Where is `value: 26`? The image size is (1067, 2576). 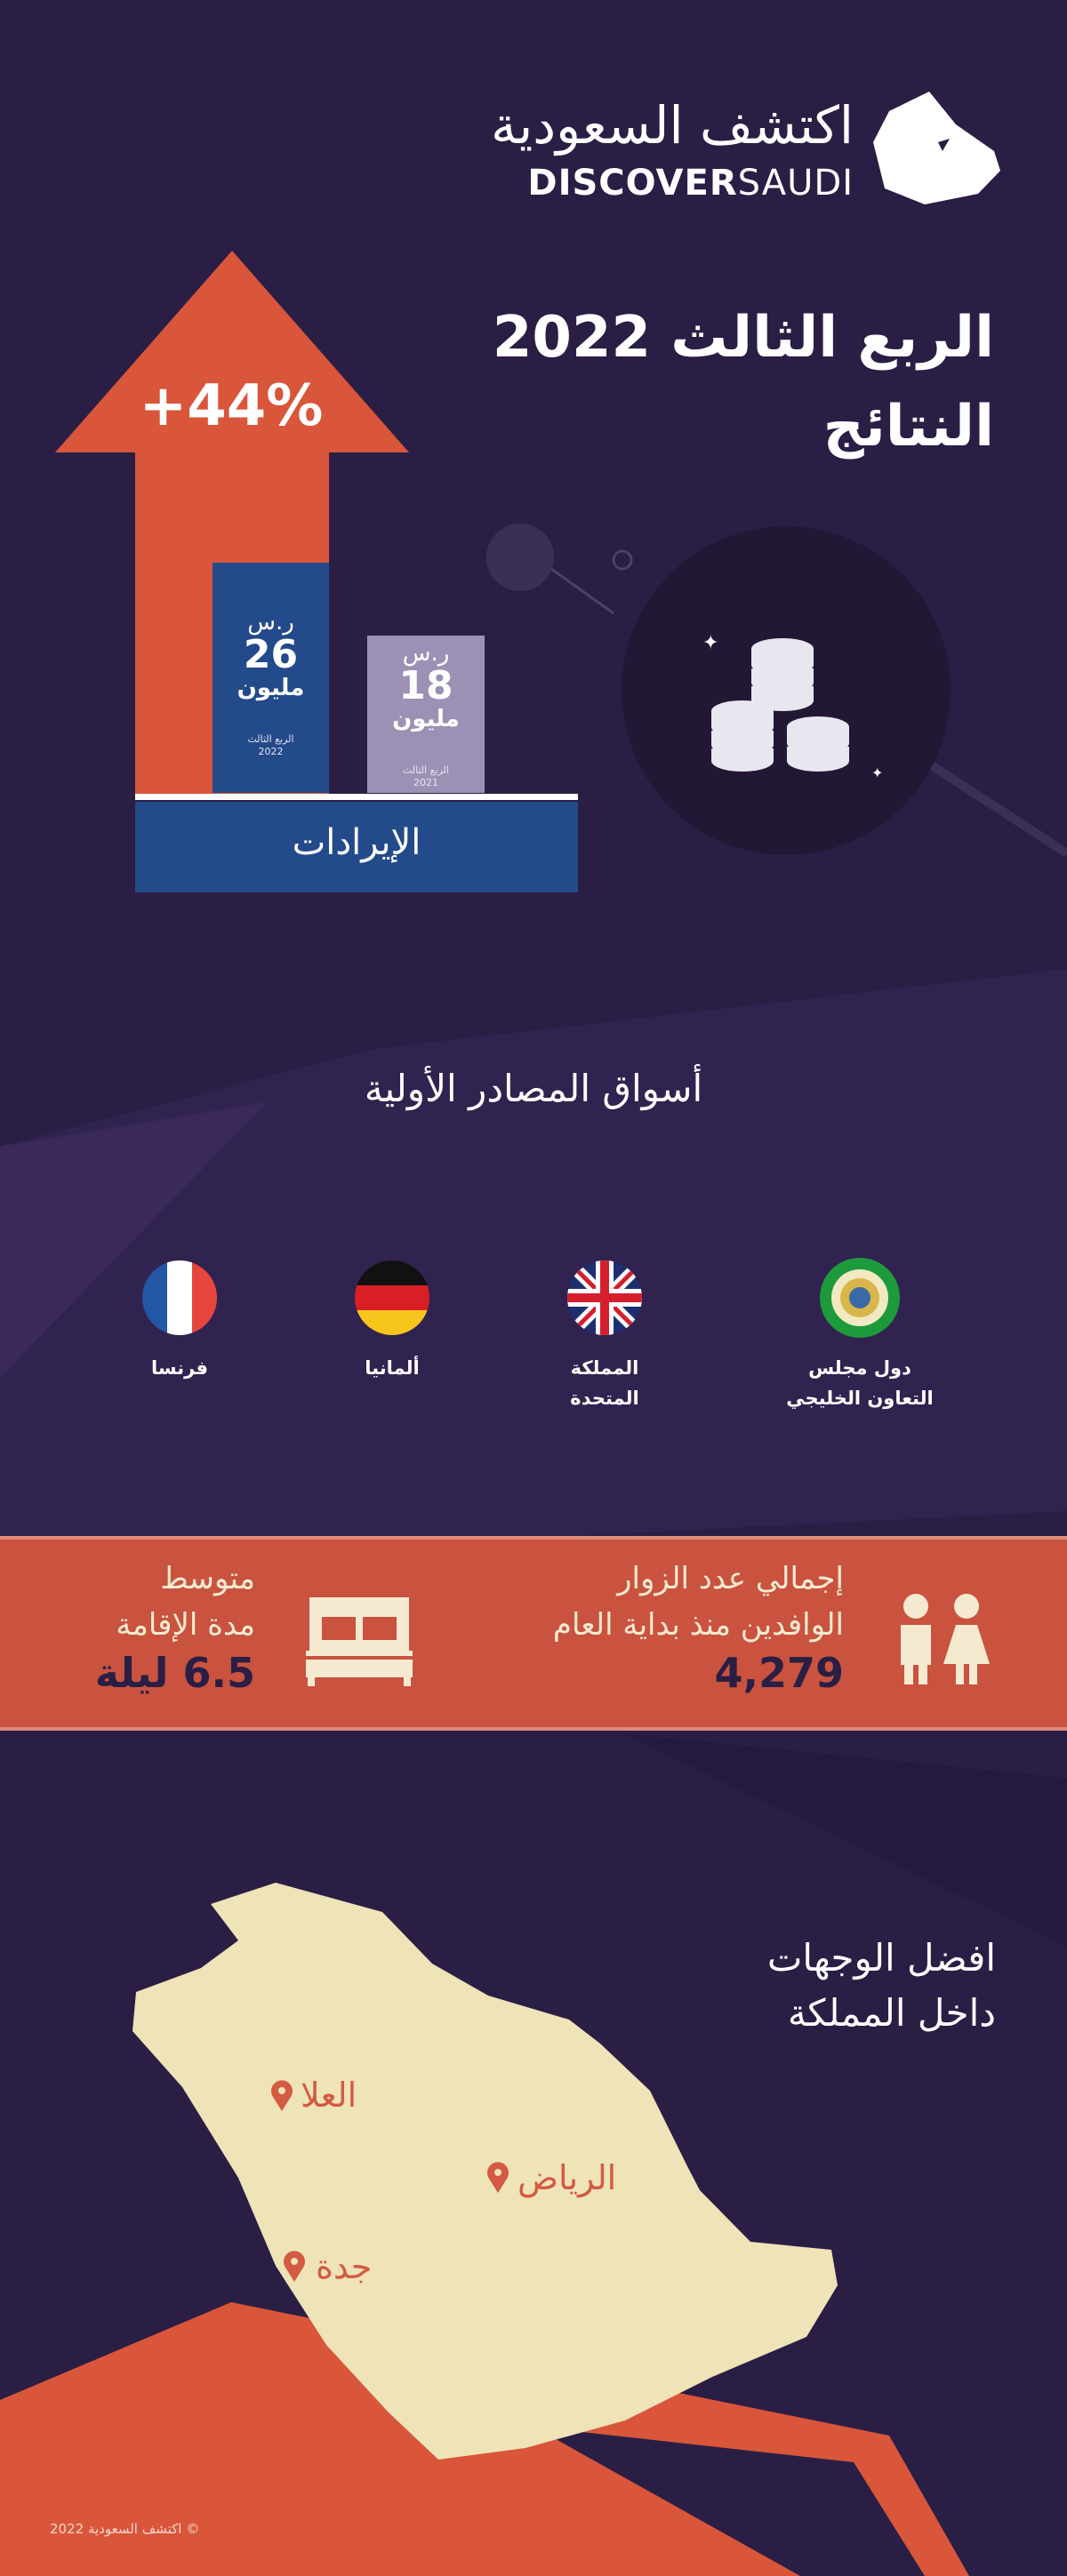 value: 26 is located at coordinates (271, 654).